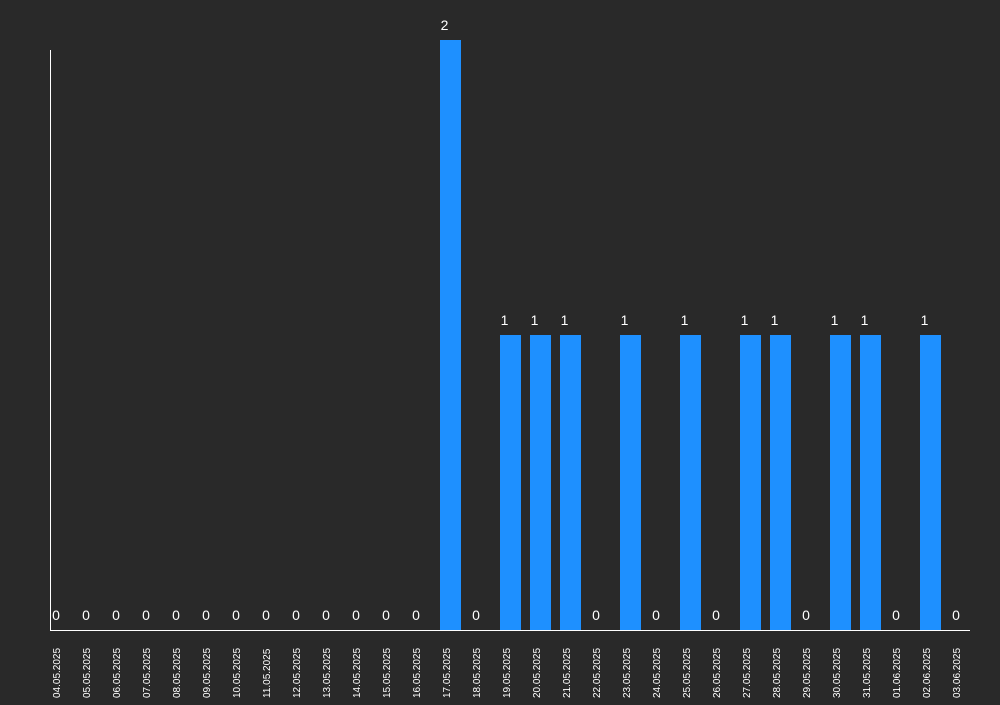 This screenshot has height=705, width=1000. I want to click on x-tick-label: 24.05.2025, so click(657, 673).